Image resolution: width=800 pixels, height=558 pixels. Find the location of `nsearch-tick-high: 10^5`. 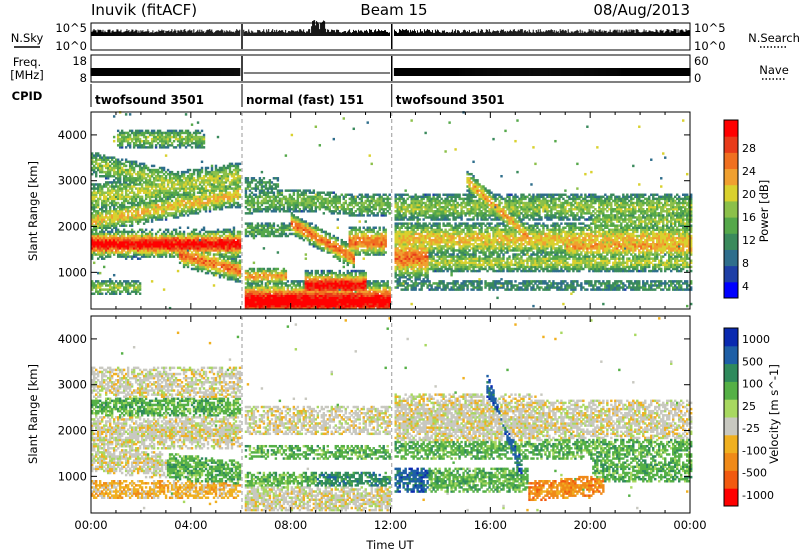

nsearch-tick-high: 10^5 is located at coordinates (710, 28).